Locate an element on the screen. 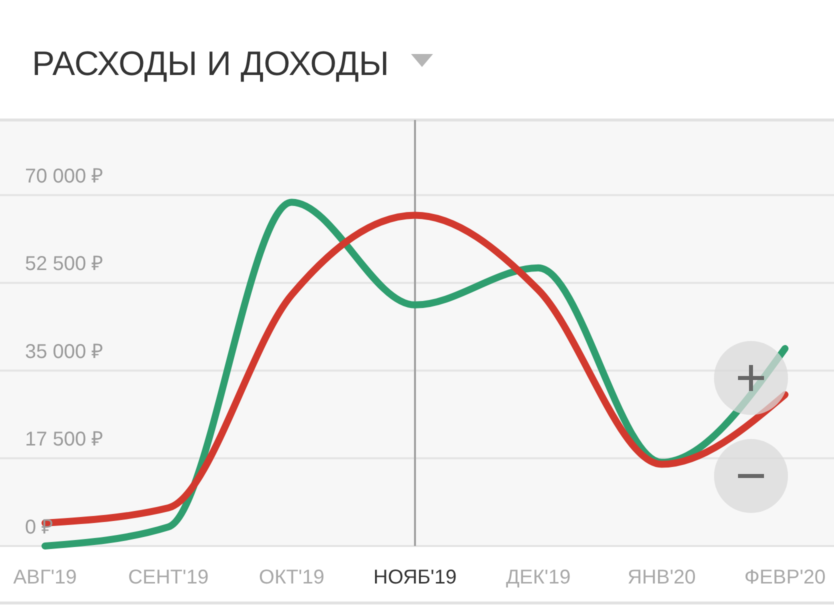  x-tick-label: АВГ'19 is located at coordinates (45, 577).